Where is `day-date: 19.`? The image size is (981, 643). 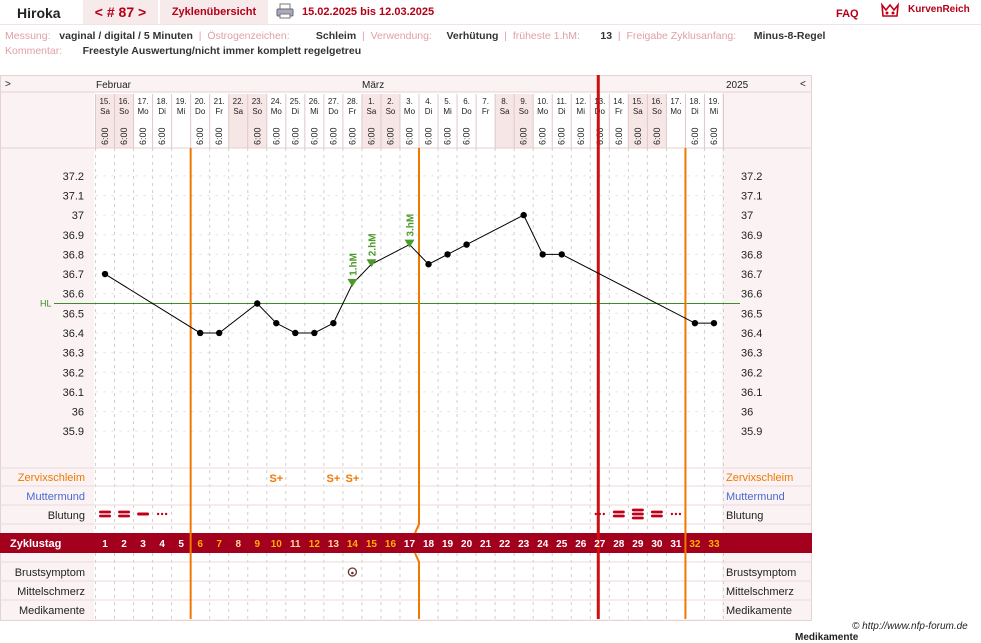
day-date: 19. is located at coordinates (713, 101).